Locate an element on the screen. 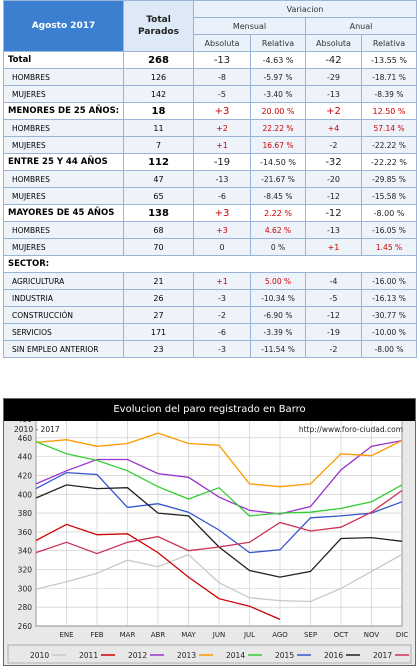 The width and height of the screenshot is (419, 668). mensual-absoluta-value: +3 is located at coordinates (222, 111).